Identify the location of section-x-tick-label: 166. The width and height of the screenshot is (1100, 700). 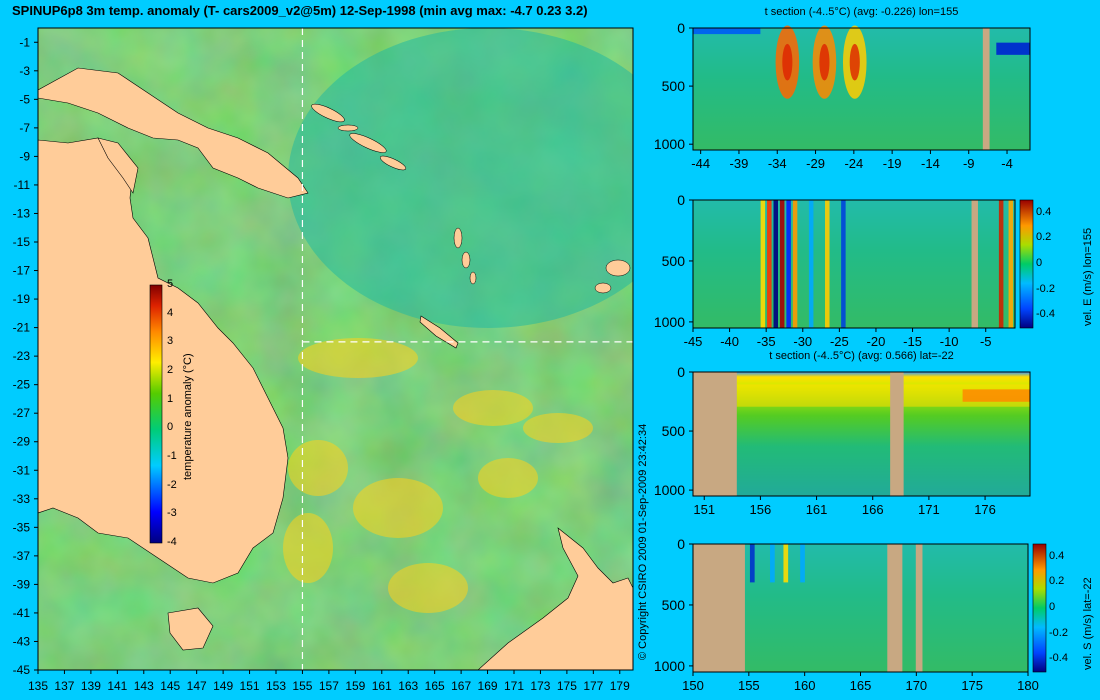
(873, 509).